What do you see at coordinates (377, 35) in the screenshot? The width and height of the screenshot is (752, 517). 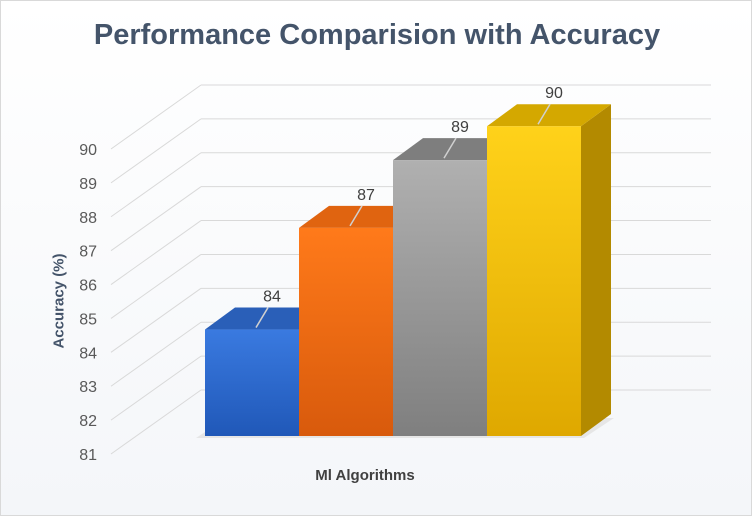 I see `chart-title: Performance Comparision with Accuracy` at bounding box center [377, 35].